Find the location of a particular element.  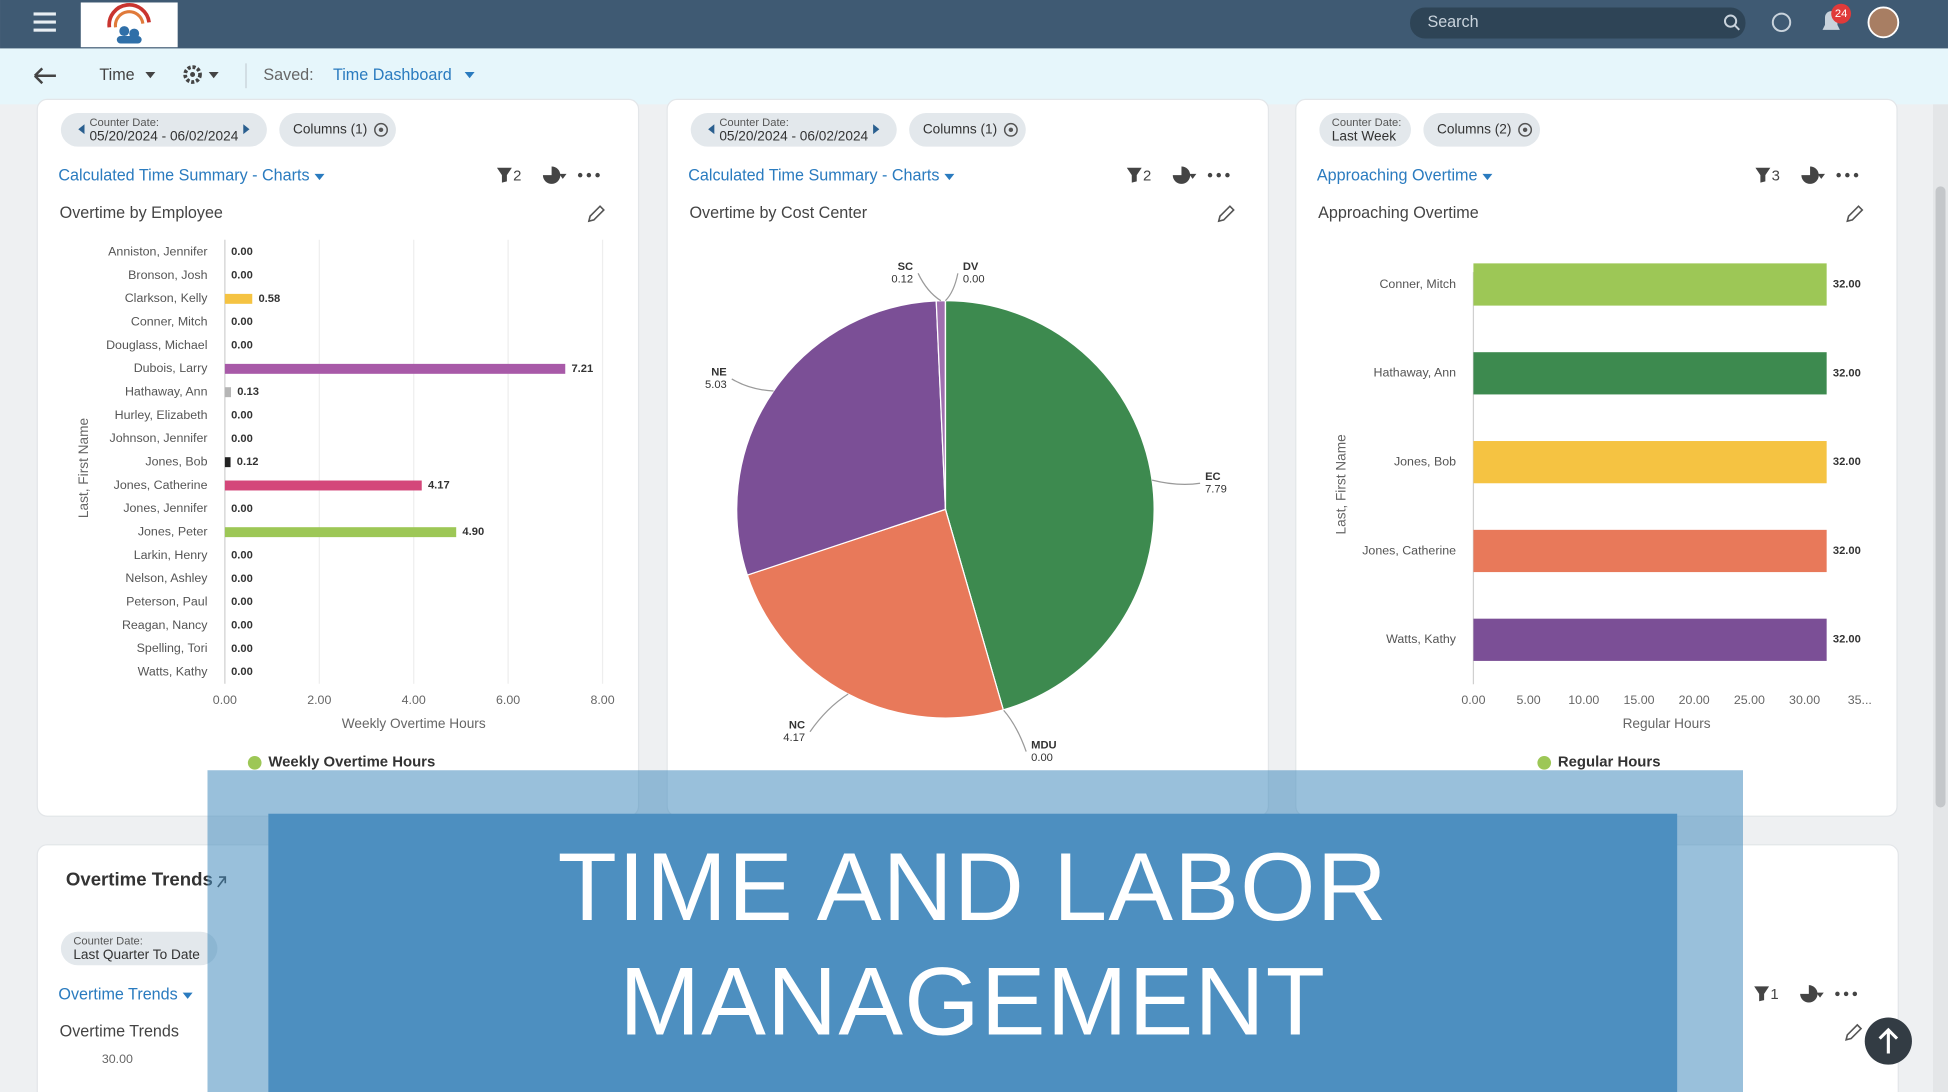

chip-bg is located at coordinates (1482, 130).